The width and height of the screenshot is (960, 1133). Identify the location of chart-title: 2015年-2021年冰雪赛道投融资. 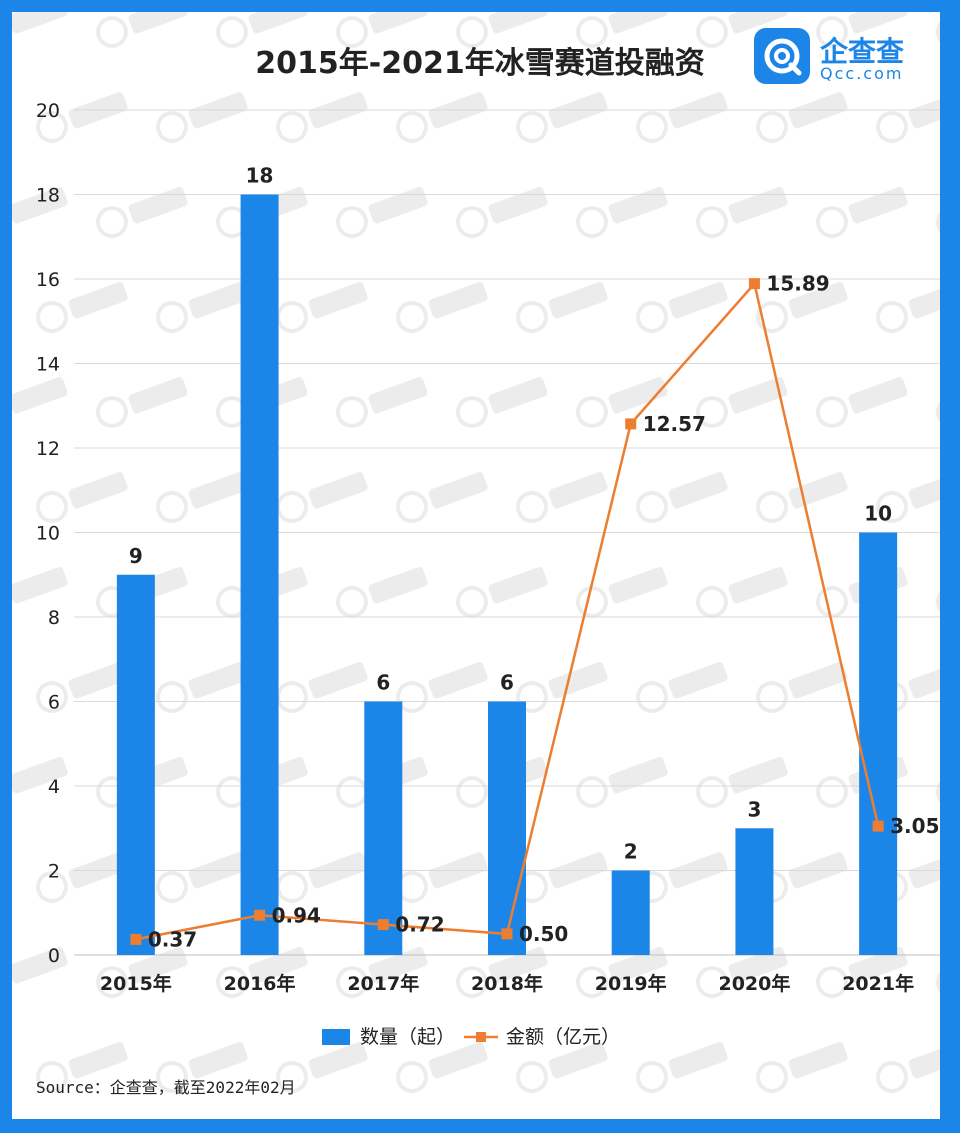
(480, 63).